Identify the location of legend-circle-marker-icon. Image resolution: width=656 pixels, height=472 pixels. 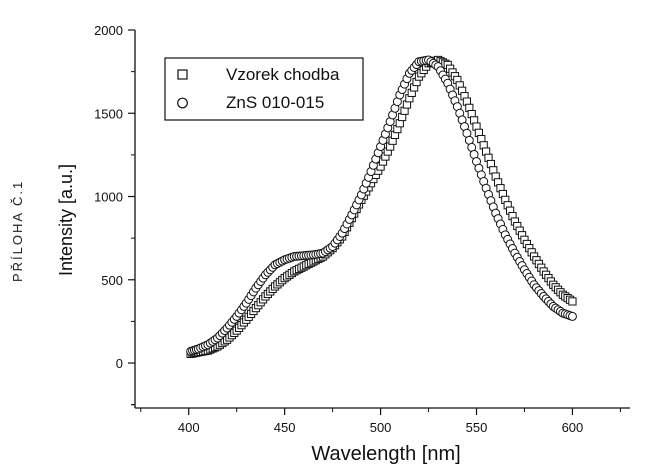
(182, 103).